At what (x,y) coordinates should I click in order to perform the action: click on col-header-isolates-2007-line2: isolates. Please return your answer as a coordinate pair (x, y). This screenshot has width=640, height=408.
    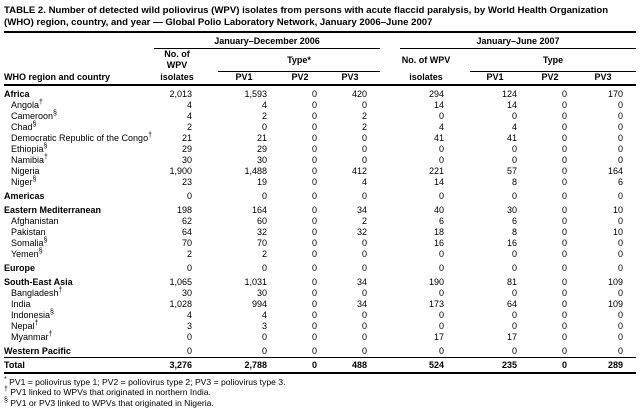
    Looking at the image, I should click on (435, 78).